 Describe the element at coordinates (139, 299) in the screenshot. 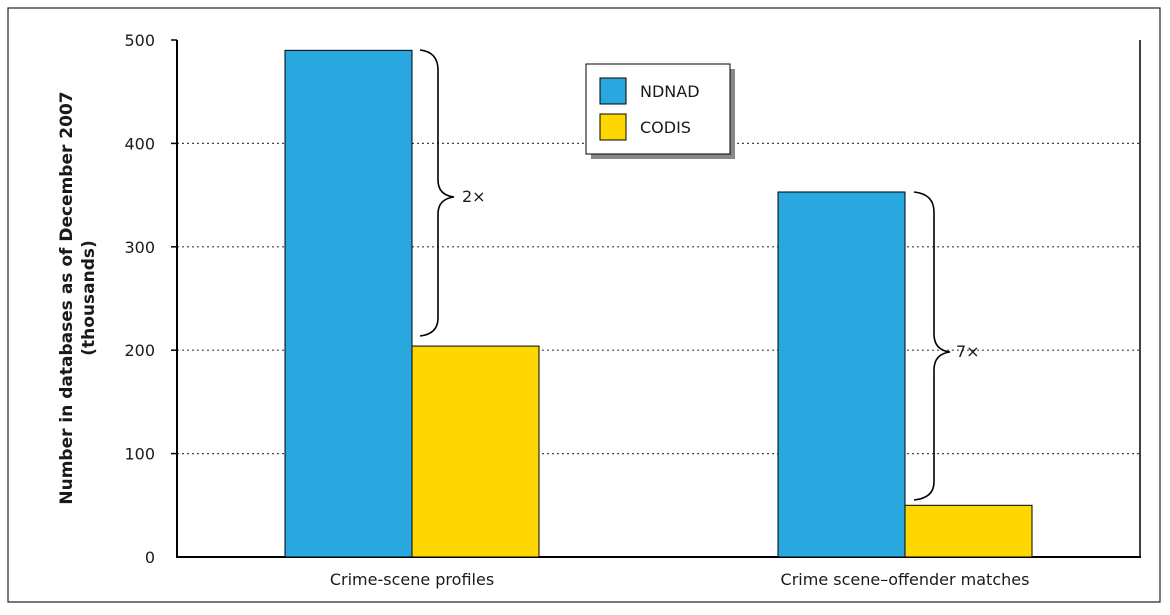

I see `y-tick-labels: 0 100 200 300 400 500` at that location.